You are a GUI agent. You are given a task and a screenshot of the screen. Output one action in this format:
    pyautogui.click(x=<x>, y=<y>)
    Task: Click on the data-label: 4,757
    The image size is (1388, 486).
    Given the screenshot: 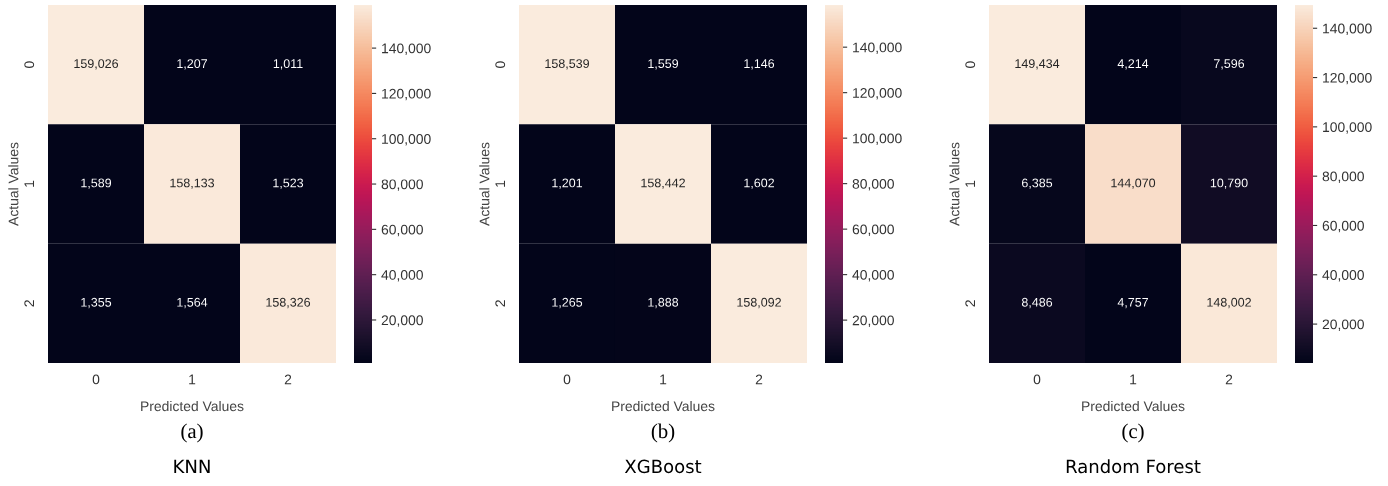 What is the action you would take?
    pyautogui.click(x=1133, y=303)
    